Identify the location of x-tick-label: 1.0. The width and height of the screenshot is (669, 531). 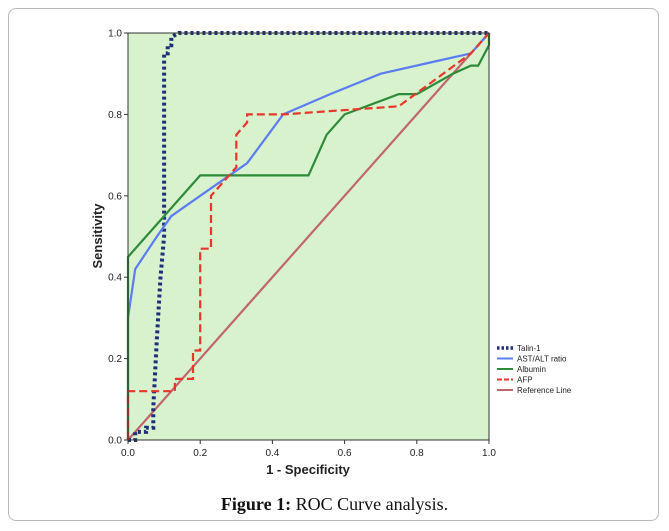
(489, 453).